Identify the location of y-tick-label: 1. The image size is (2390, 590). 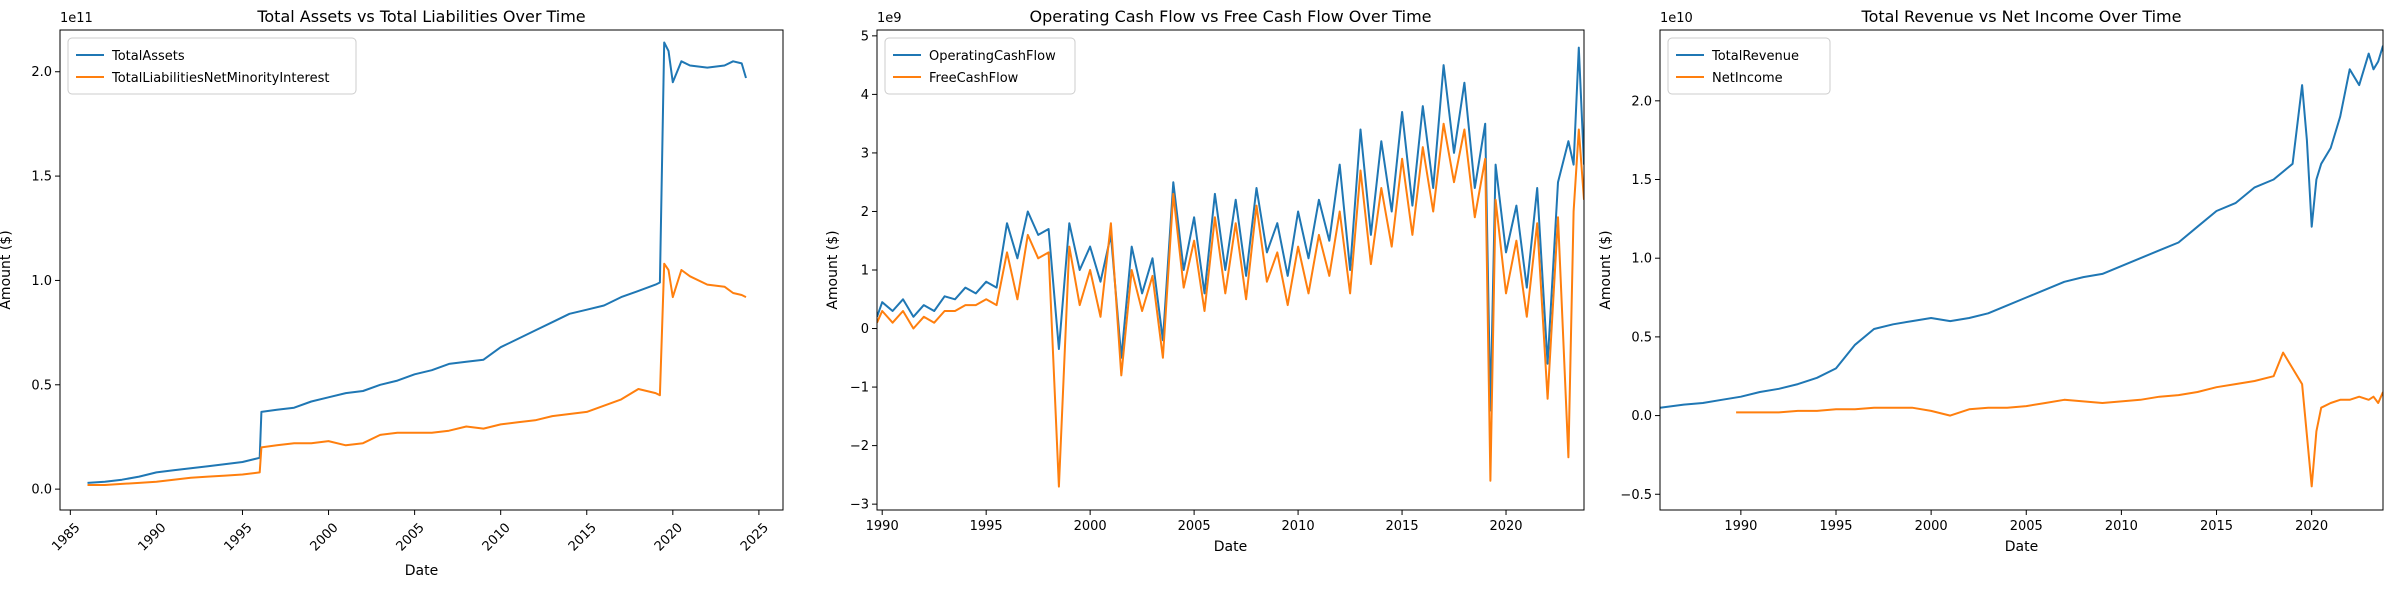
(865, 271).